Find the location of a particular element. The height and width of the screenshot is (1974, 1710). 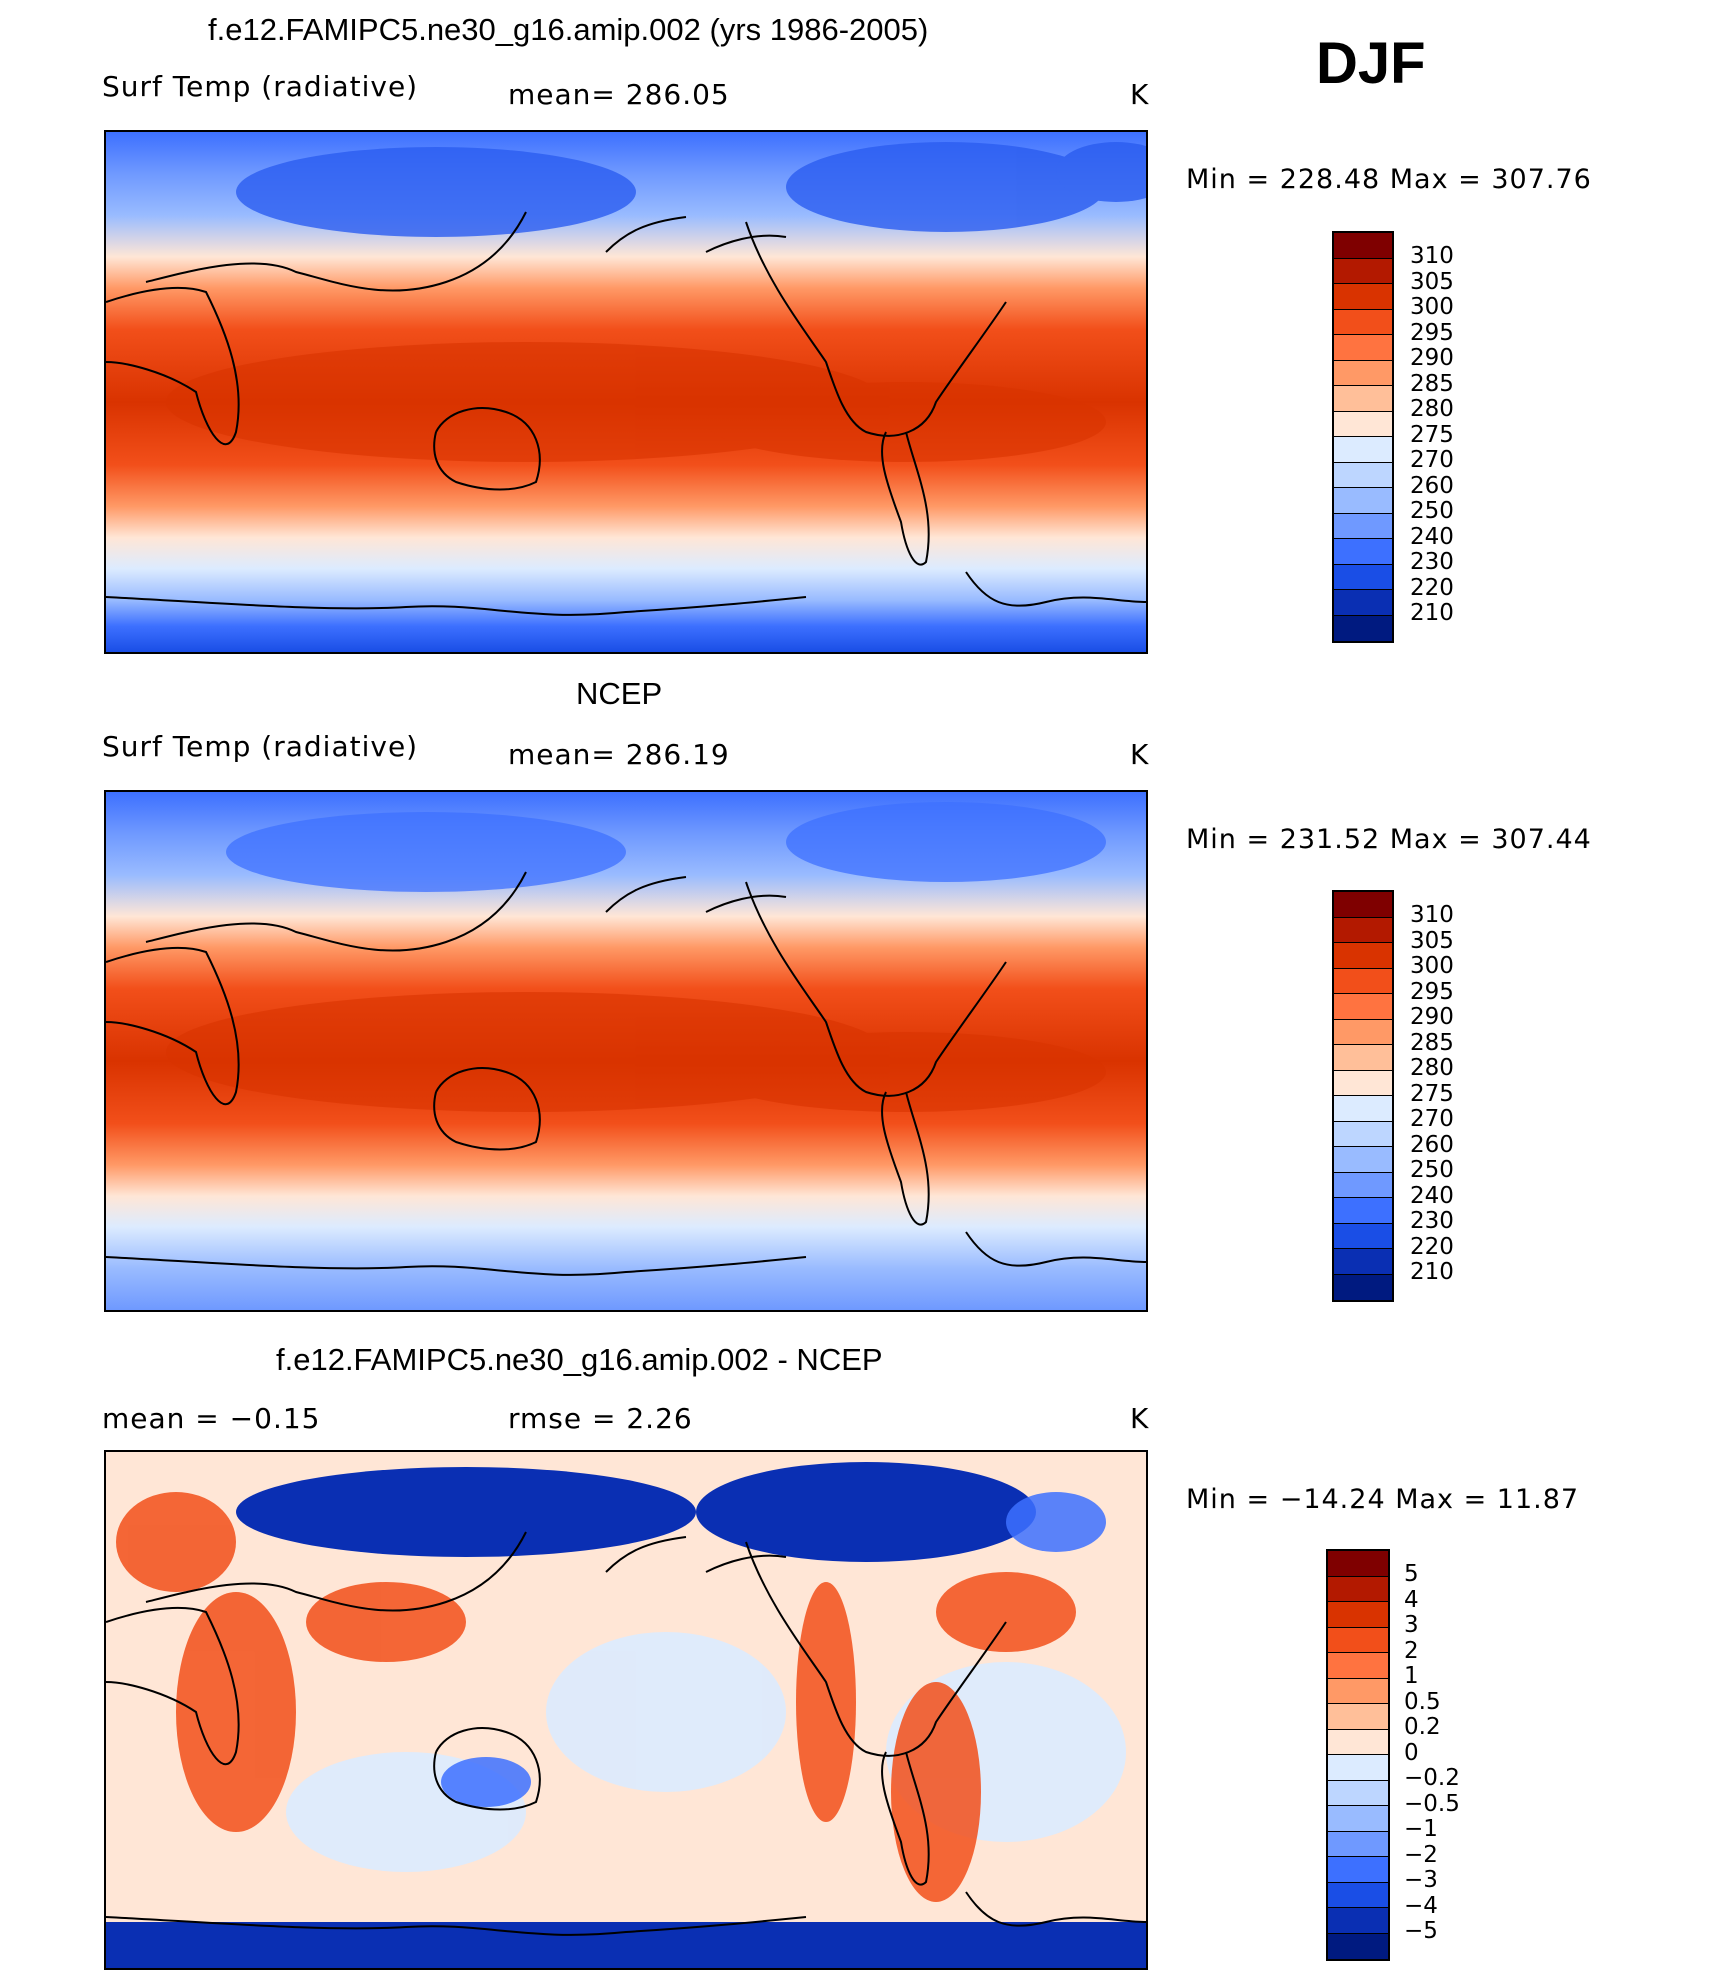

panel3-colorbar-ticks: 5 4 3 2 1 0.5 0.2 0 −0.2 −0.5 −1 −2 −3 −4 −5 is located at coordinates (1432, 1753).